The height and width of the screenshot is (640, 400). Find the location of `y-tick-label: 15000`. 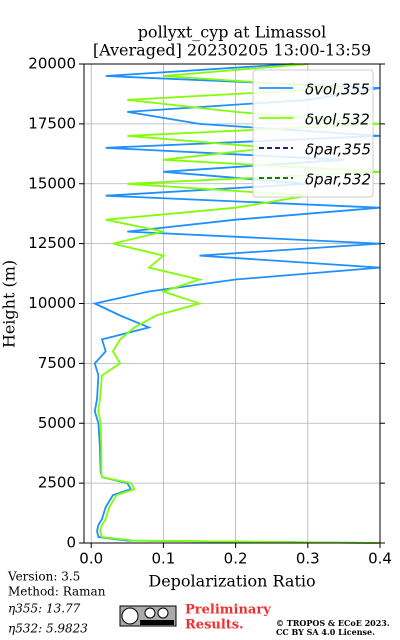

y-tick-label: 15000 is located at coordinates (52, 183).